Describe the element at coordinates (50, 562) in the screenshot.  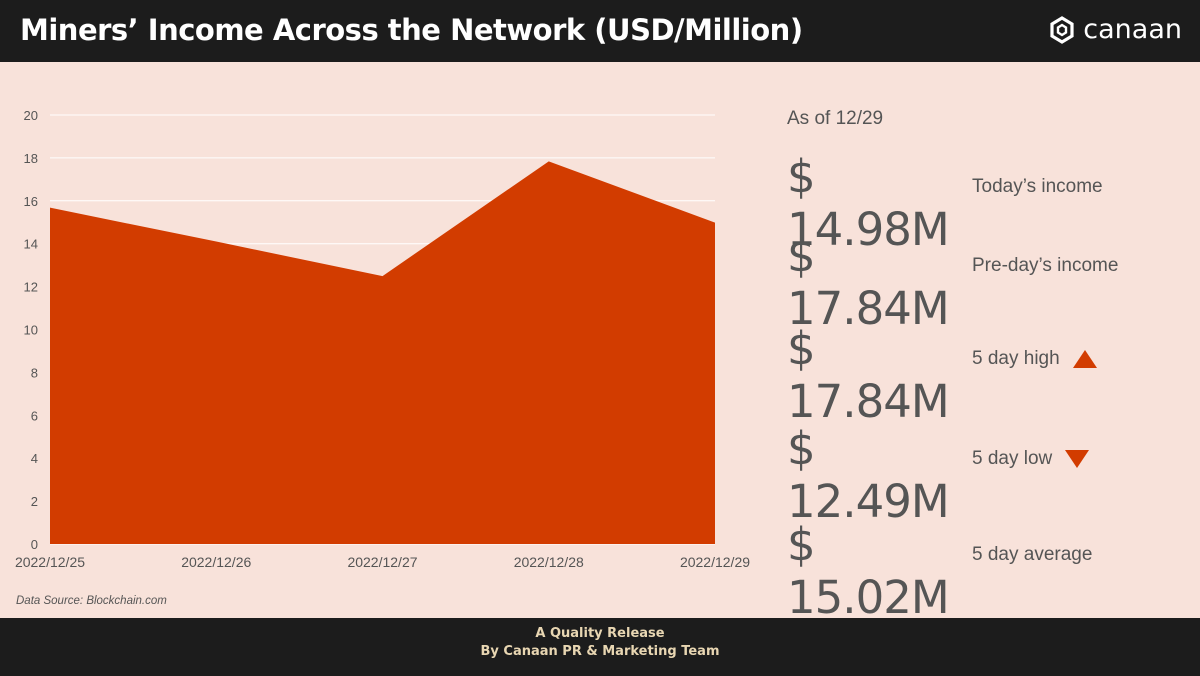
I see `x-tick-label: 2022/12/25` at that location.